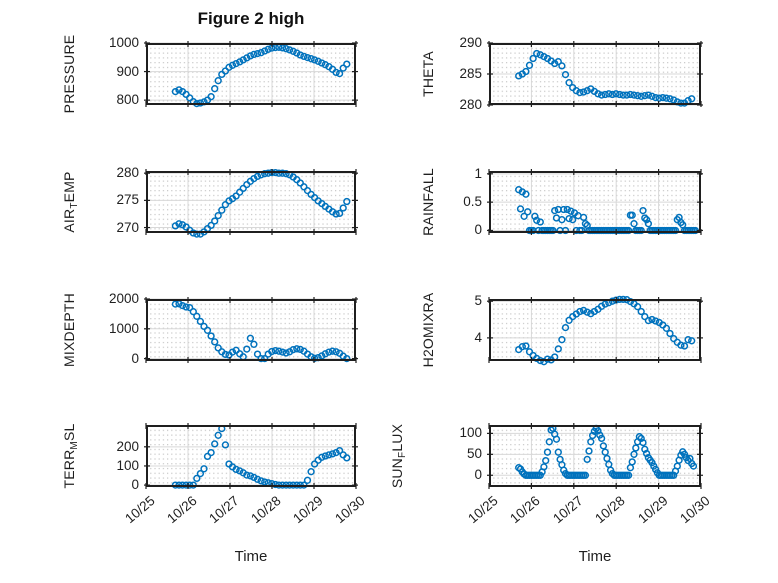 This screenshot has height=583, width=778. I want to click on plot-rainfall, so click(595, 202).